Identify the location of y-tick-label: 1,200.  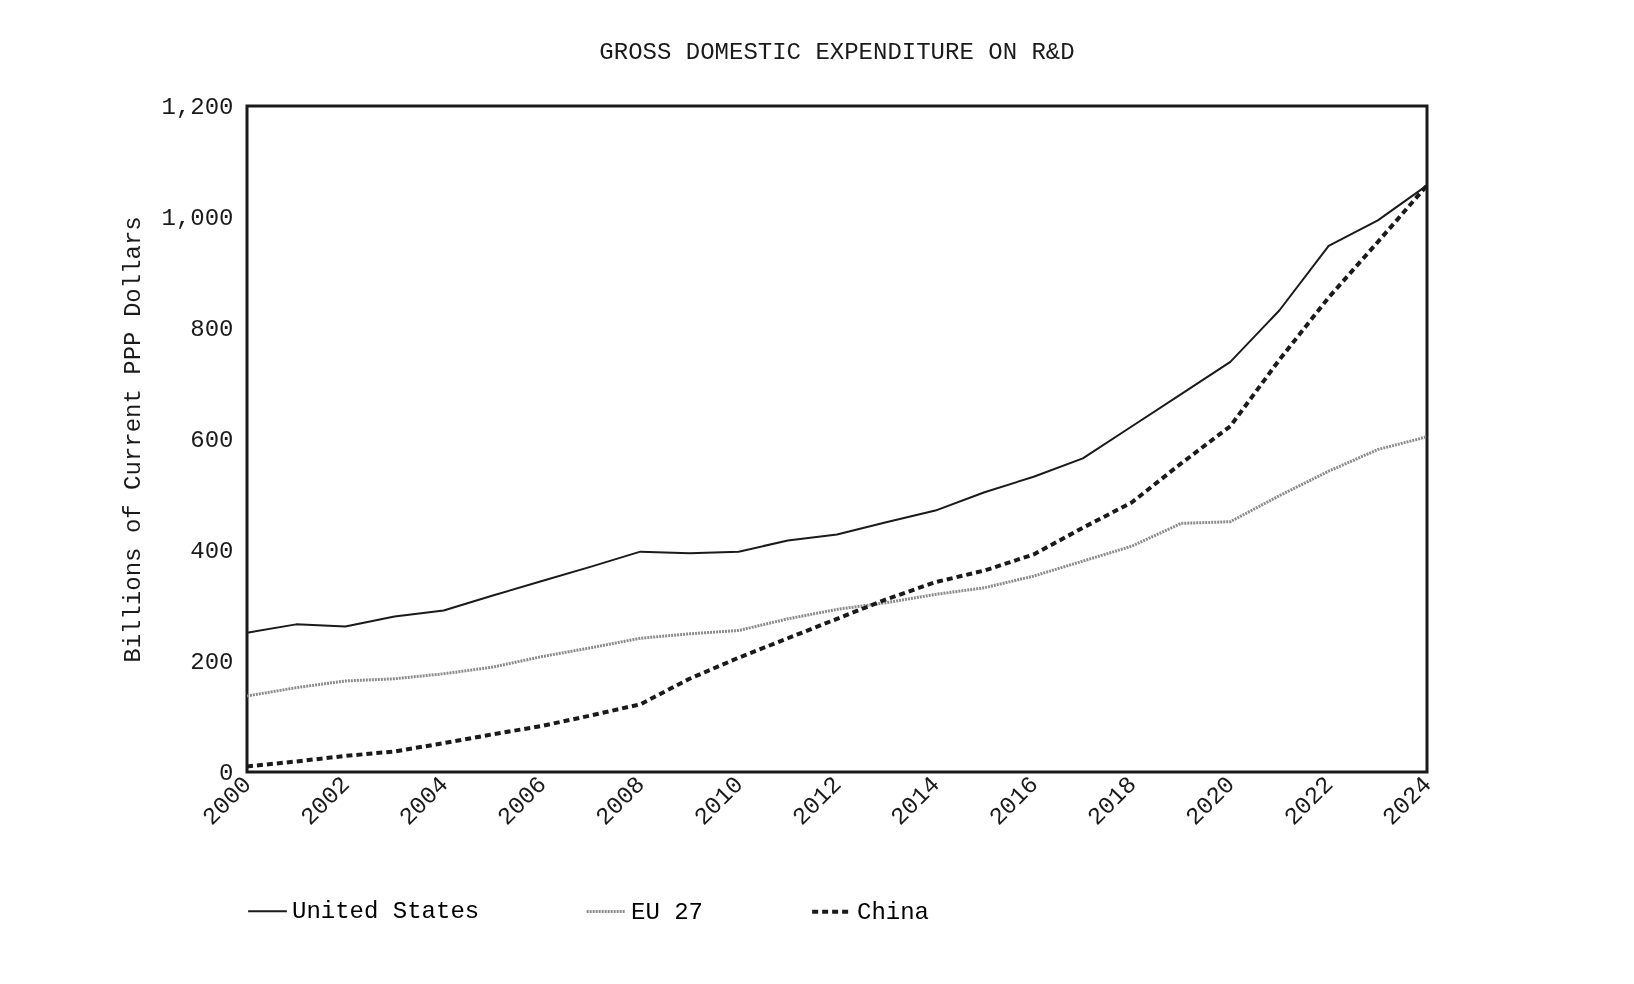
(197, 107).